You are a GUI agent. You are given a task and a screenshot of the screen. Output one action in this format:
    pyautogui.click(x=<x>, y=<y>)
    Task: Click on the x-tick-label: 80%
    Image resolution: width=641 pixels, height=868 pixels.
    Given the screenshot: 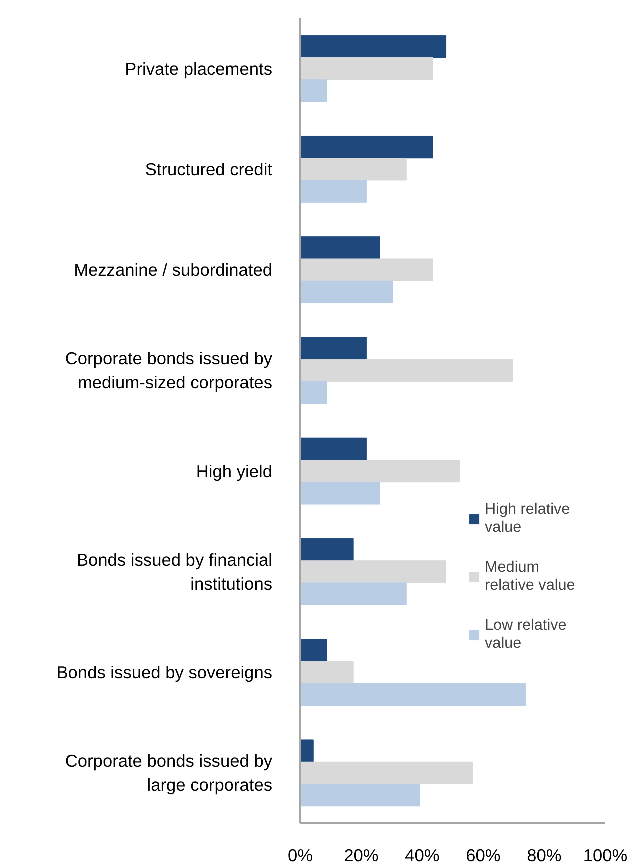 What is the action you would take?
    pyautogui.click(x=544, y=856)
    